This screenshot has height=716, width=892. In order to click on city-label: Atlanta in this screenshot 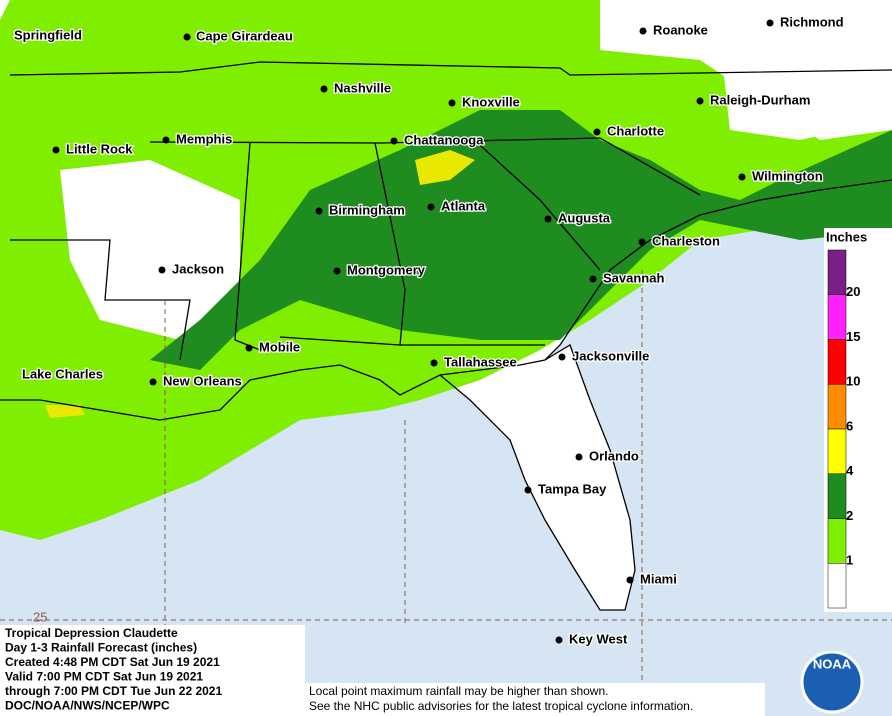, I will do `click(463, 205)`.